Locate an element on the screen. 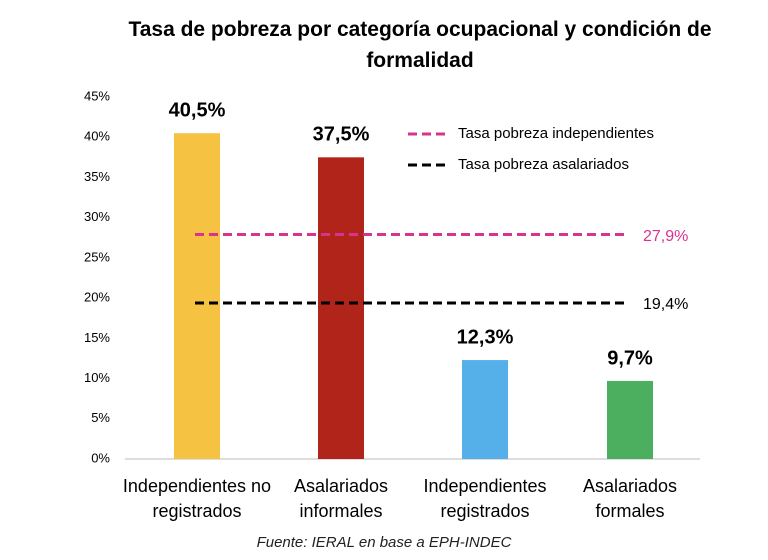 This screenshot has height=560, width=768. y-tick-label: 45% is located at coordinates (97, 95).